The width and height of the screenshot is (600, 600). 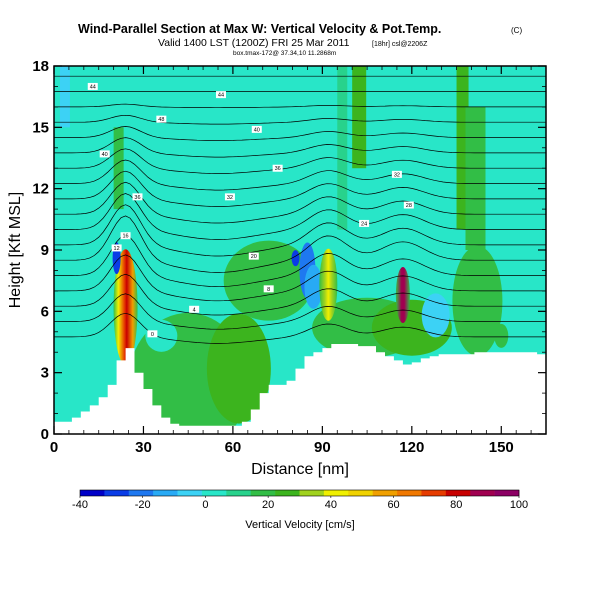 What do you see at coordinates (15, 250) in the screenshot?
I see `y-axis-label: Height [Kft MSL]` at bounding box center [15, 250].